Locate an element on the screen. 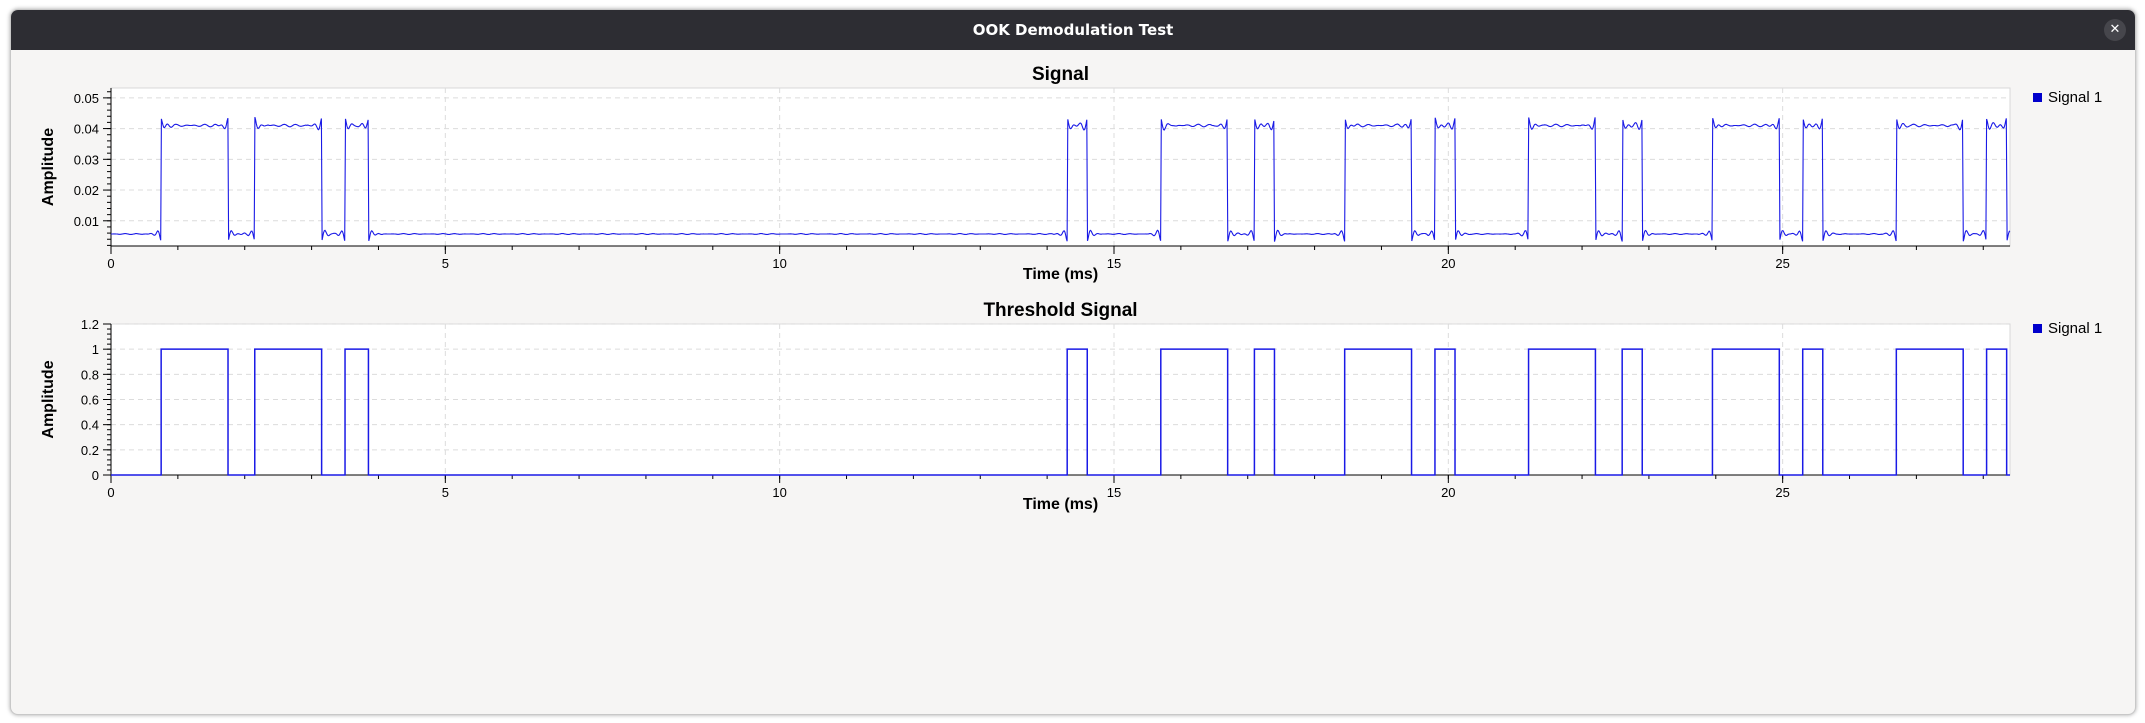 The image size is (2145, 723). title-bar: OOK Demodulation Test ✕ is located at coordinates (1073, 30).